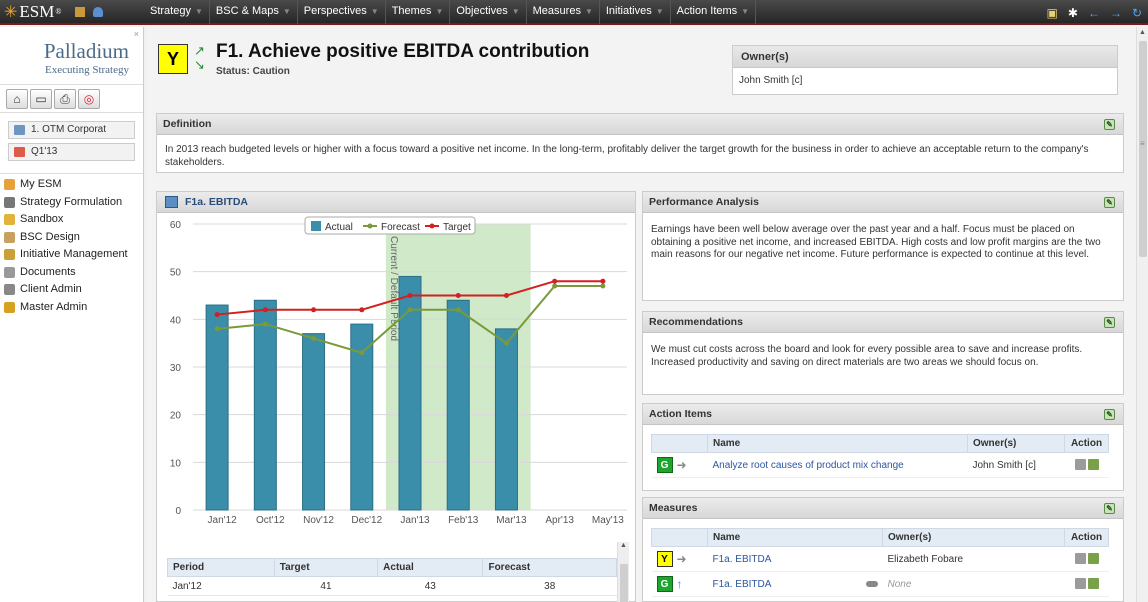  What do you see at coordinates (457, 227) in the screenshot?
I see `legend-label-target: Target` at bounding box center [457, 227].